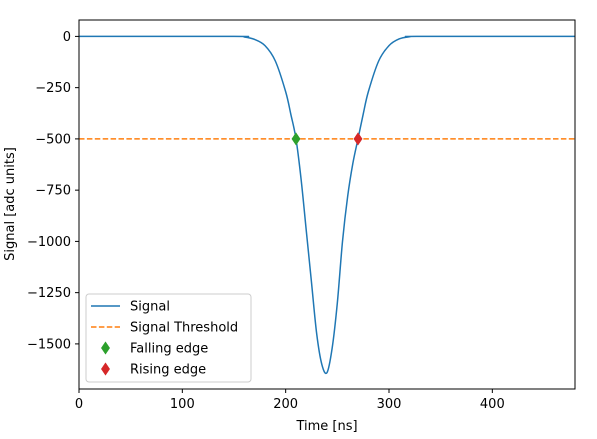 The height and width of the screenshot is (439, 597). What do you see at coordinates (389, 404) in the screenshot?
I see `x-tick-label: 300` at bounding box center [389, 404].